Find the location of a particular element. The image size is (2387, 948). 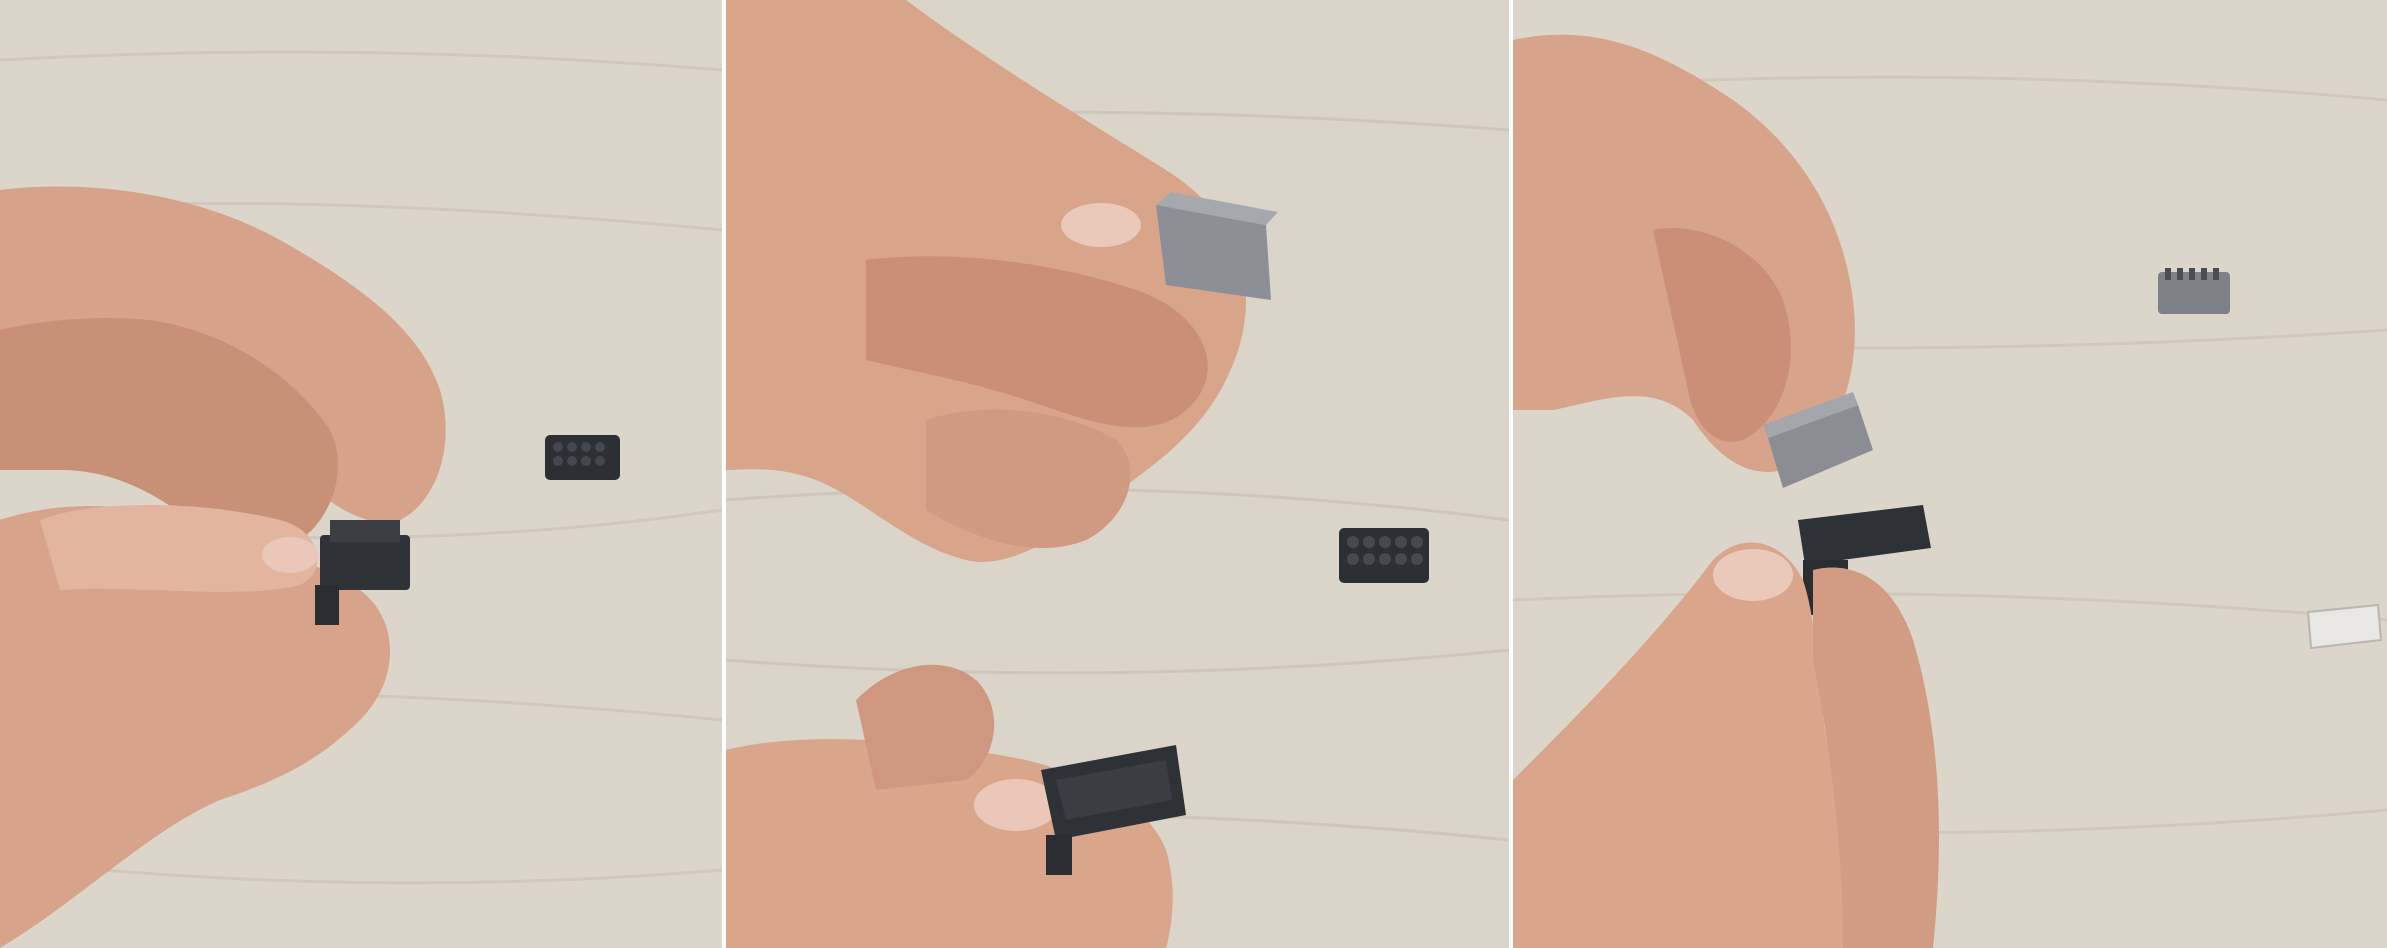

paper-scrap is located at coordinates (2344, 626).